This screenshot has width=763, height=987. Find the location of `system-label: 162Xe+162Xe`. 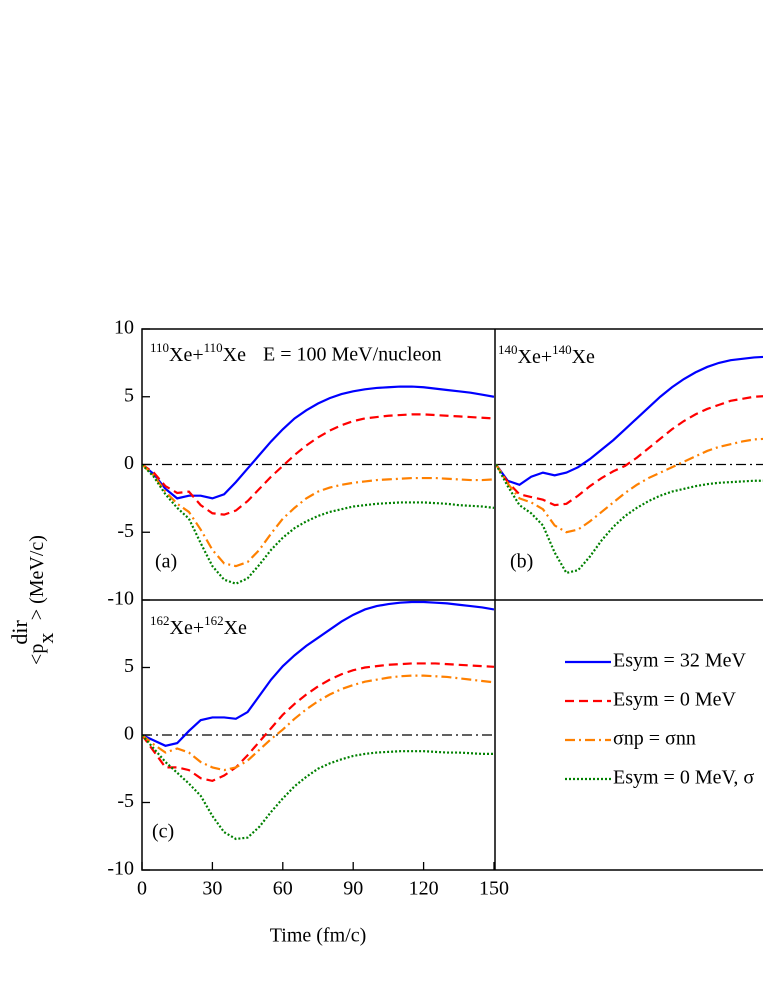

system-label: 162Xe+162Xe is located at coordinates (198, 626).